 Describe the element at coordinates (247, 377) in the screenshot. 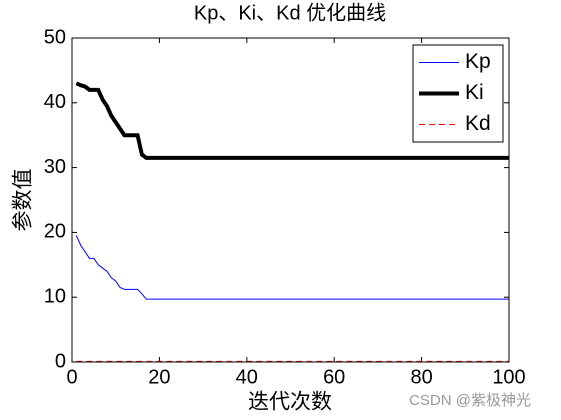

I see `x-tick-label: 40` at that location.